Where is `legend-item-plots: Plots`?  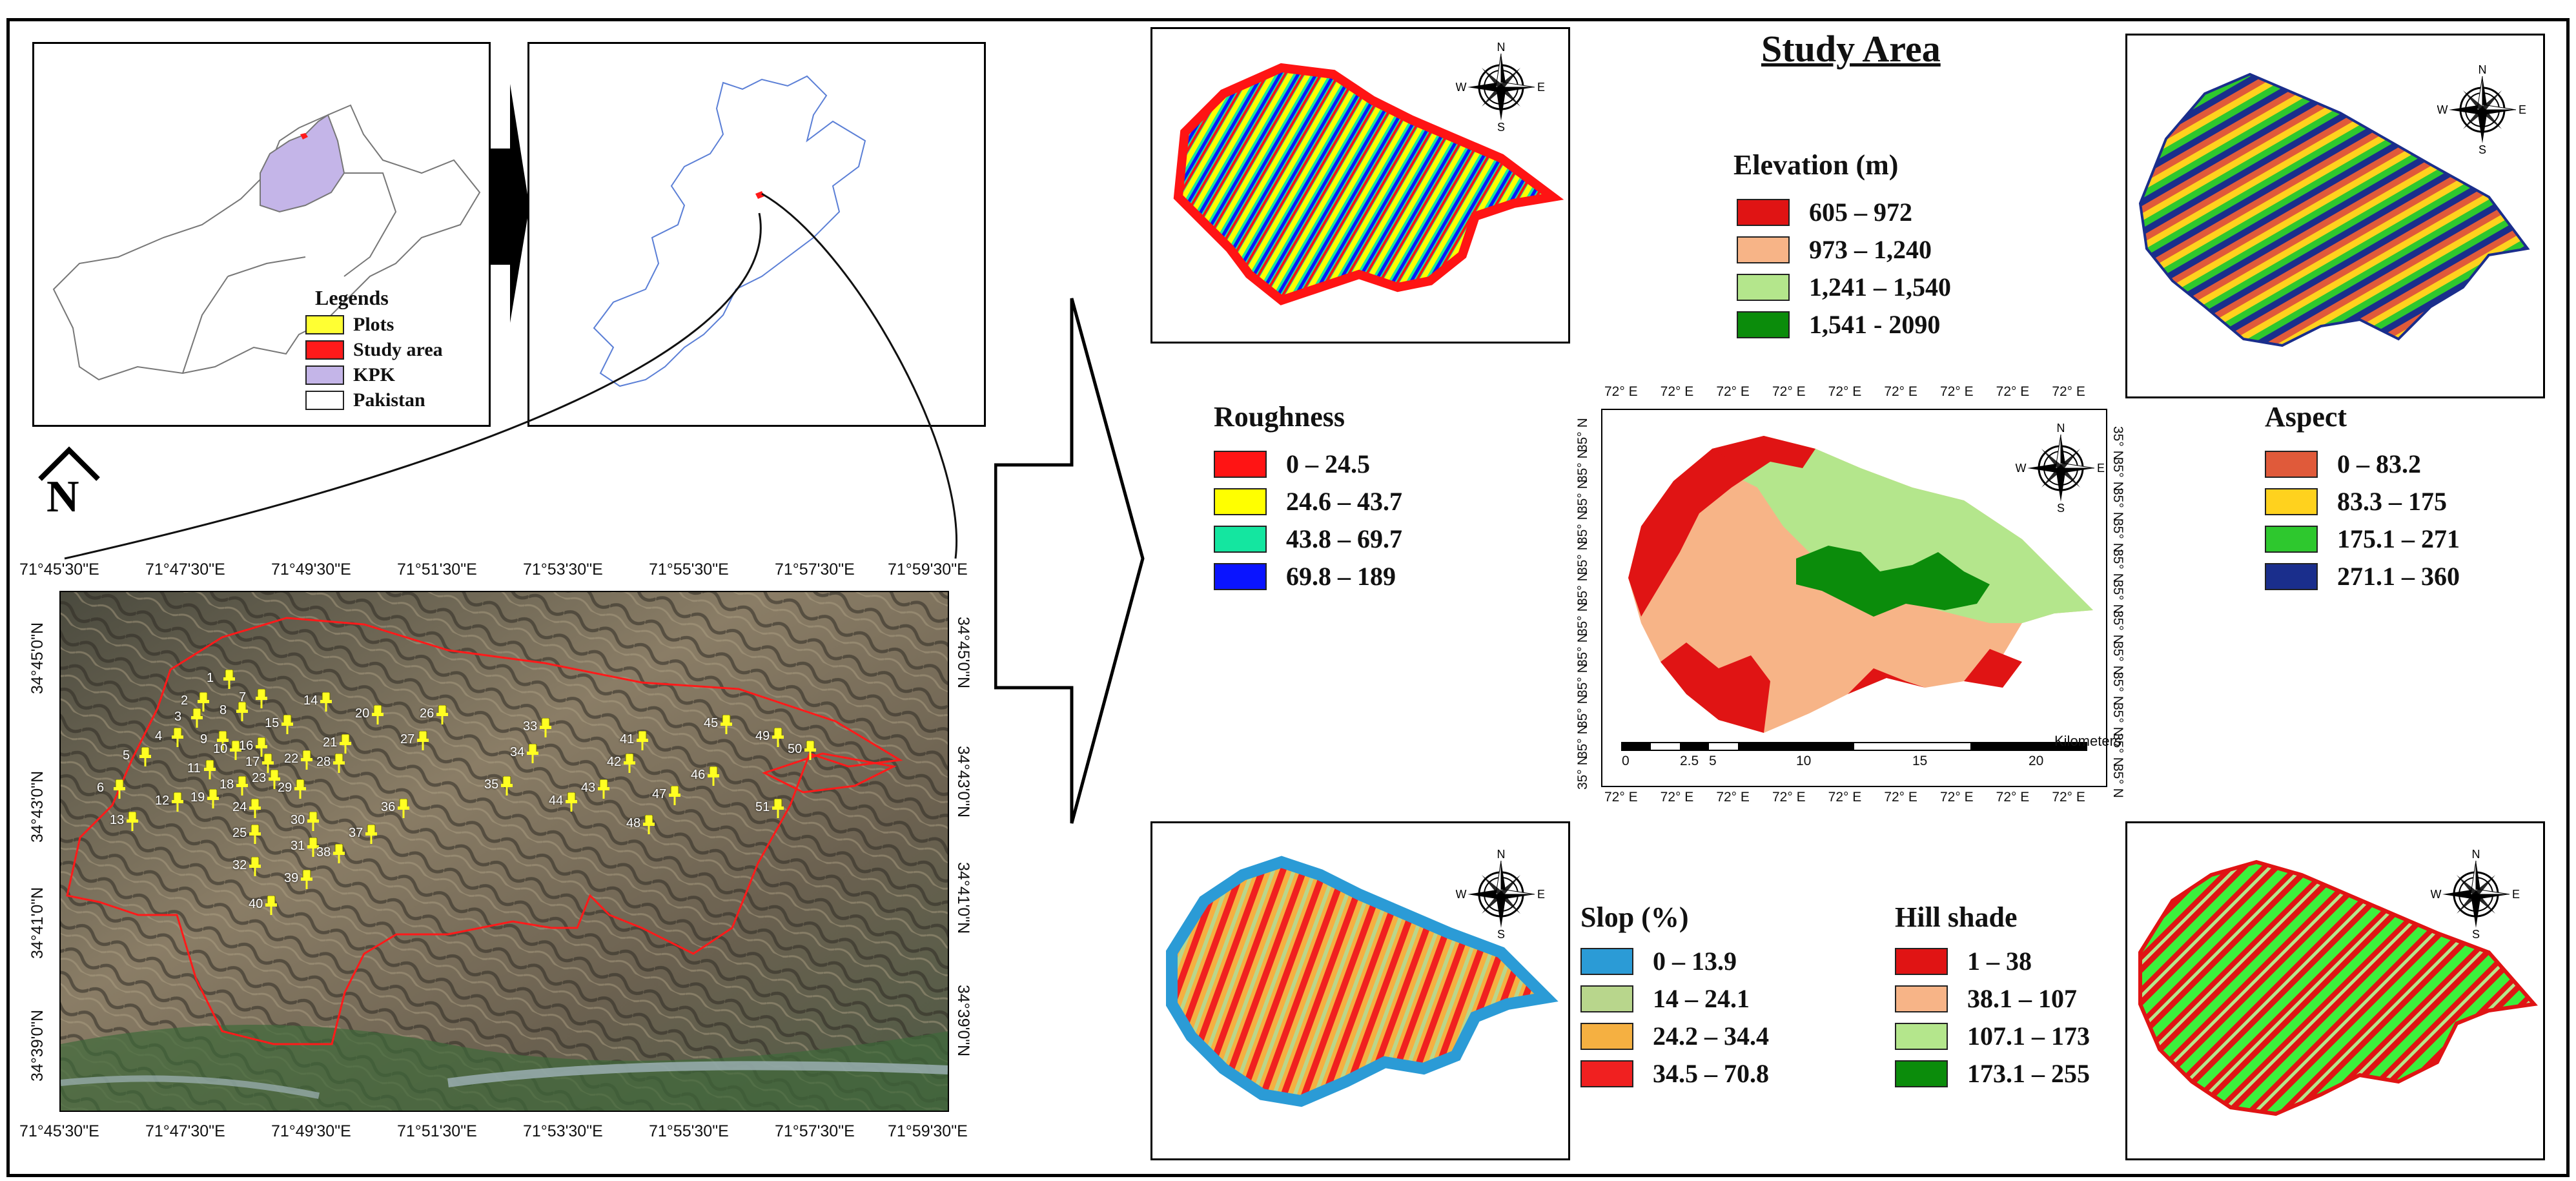
legend-item-plots: Plots is located at coordinates (350, 325).